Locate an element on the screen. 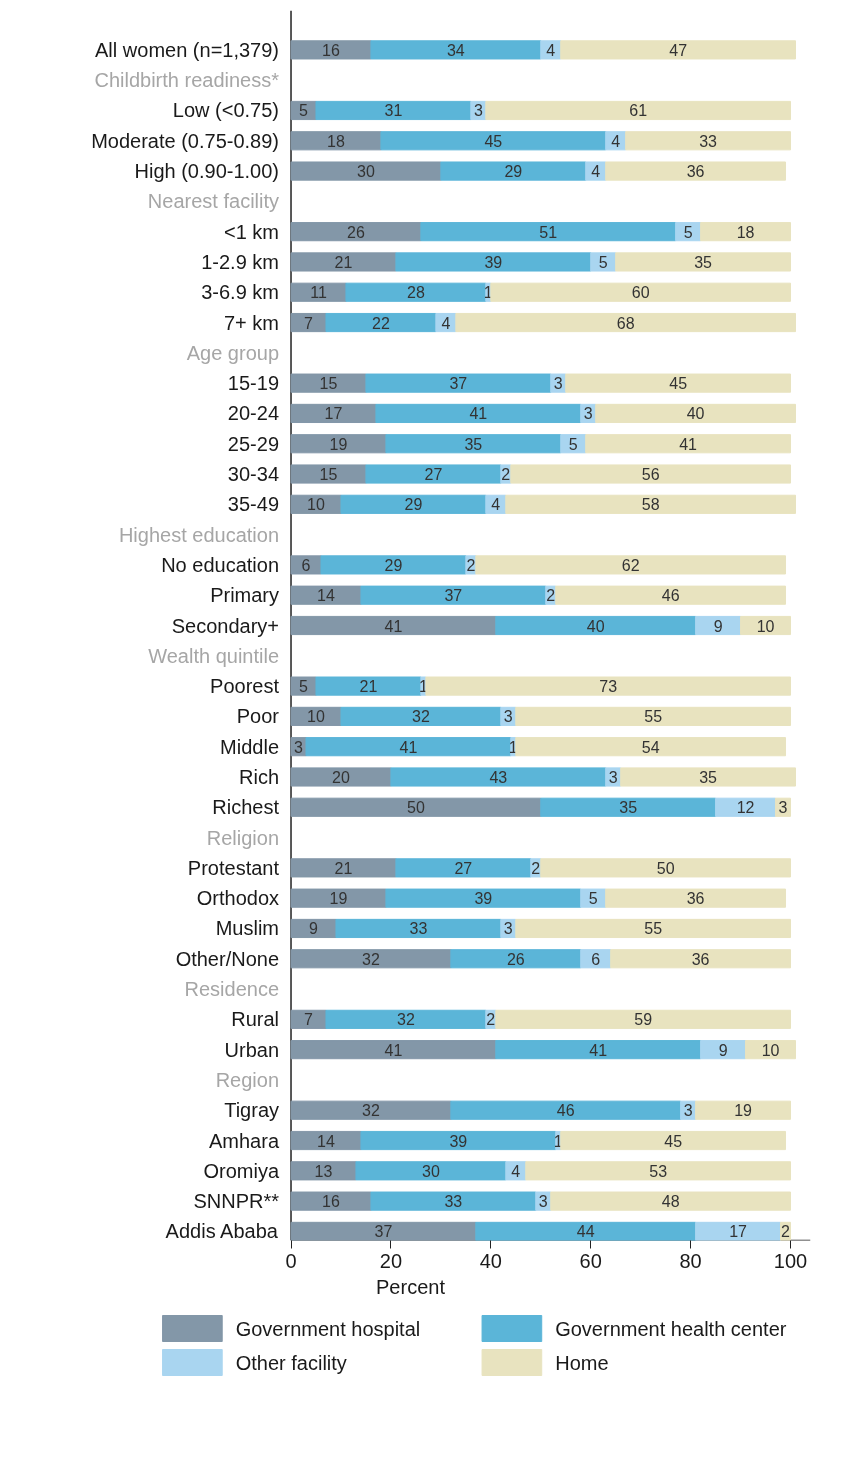 The height and width of the screenshot is (1475, 857). y-tick-label: Orthodox is located at coordinates (238, 898).